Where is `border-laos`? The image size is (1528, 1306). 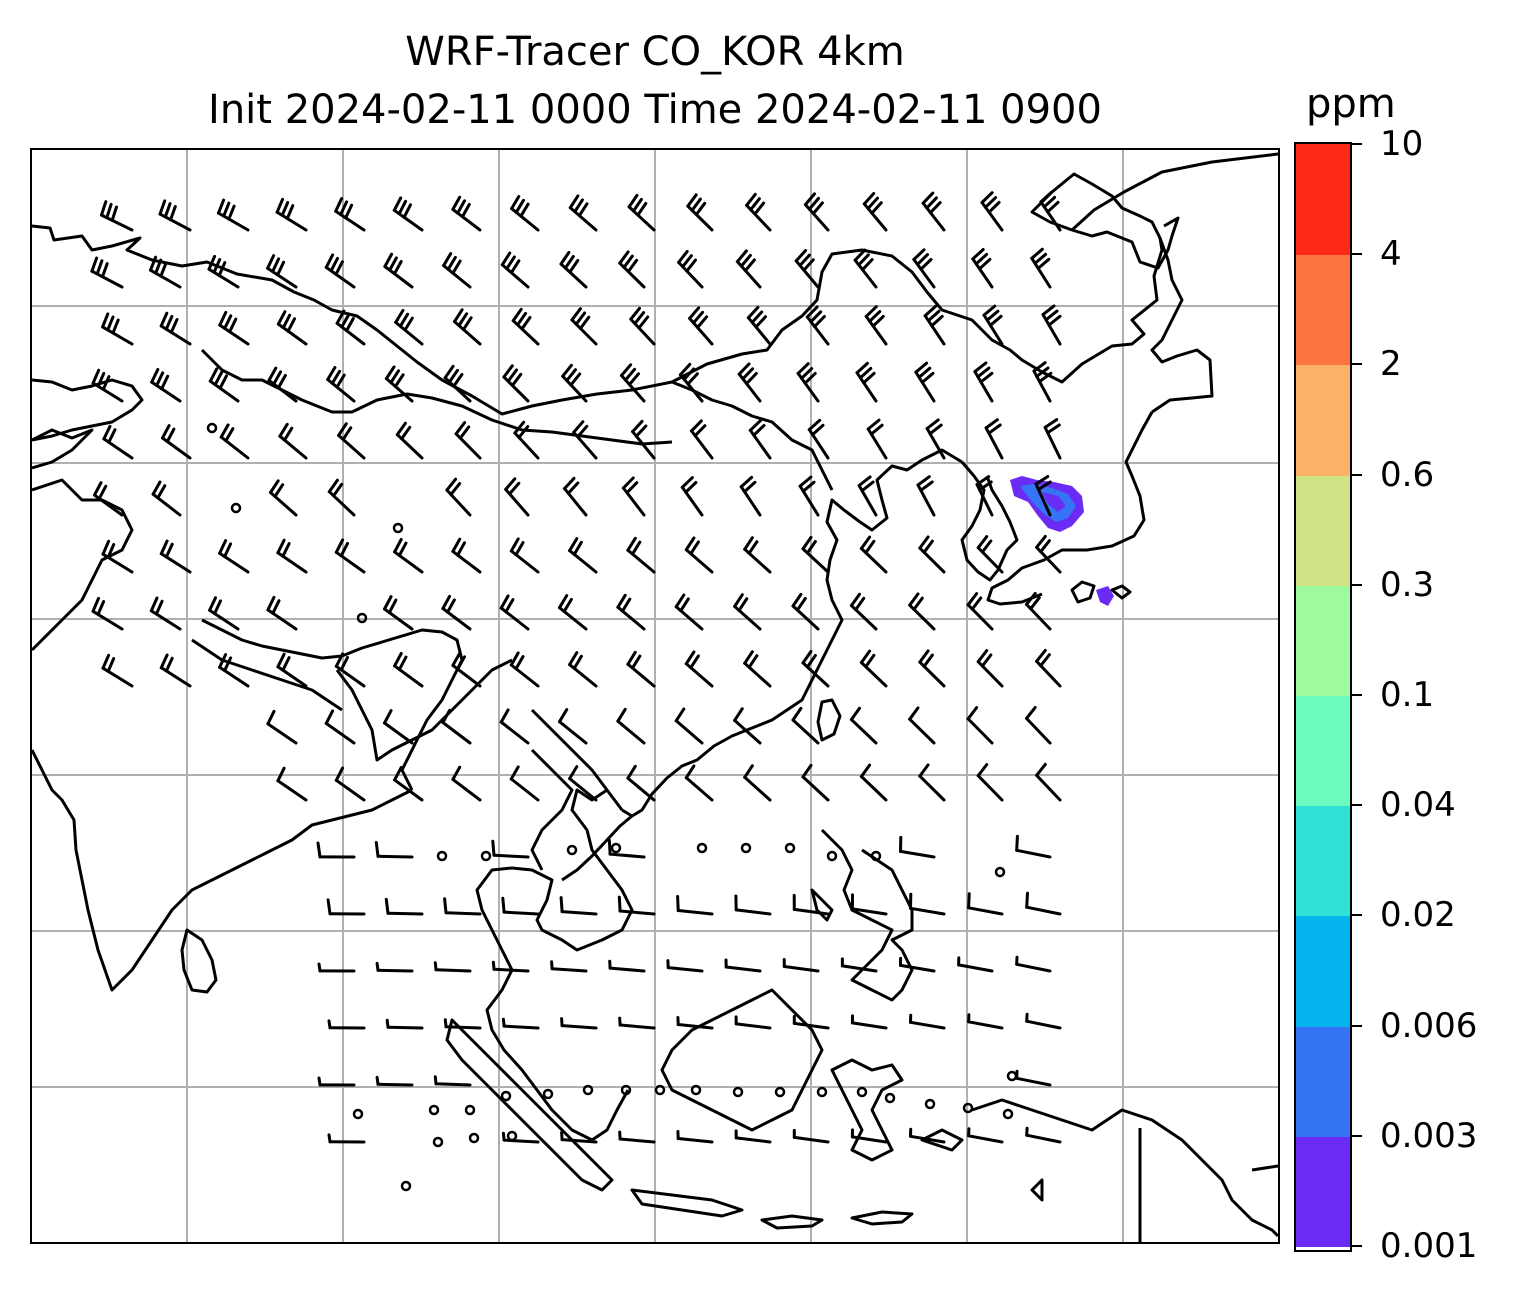
border-laos is located at coordinates (569, 749).